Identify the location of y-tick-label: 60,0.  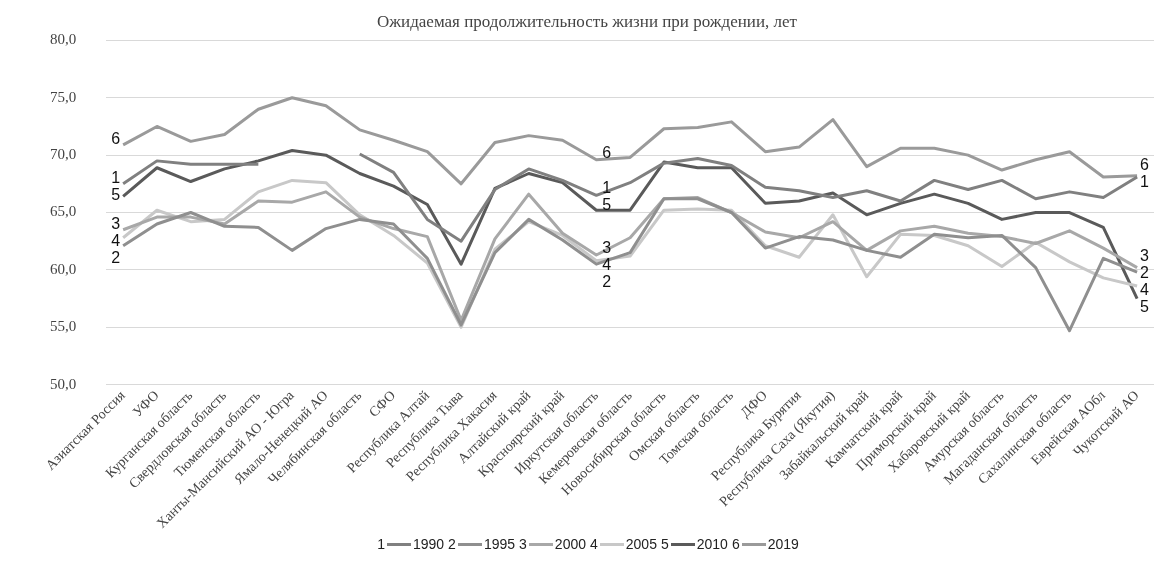
(63, 268).